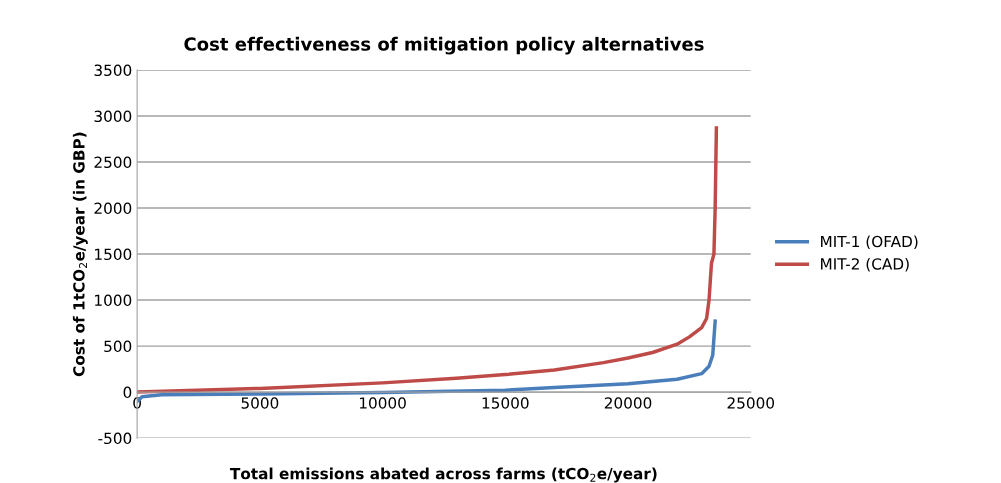 Image resolution: width=1001 pixels, height=483 pixels. What do you see at coordinates (751, 403) in the screenshot?
I see `x-tick-label: 25000` at bounding box center [751, 403].